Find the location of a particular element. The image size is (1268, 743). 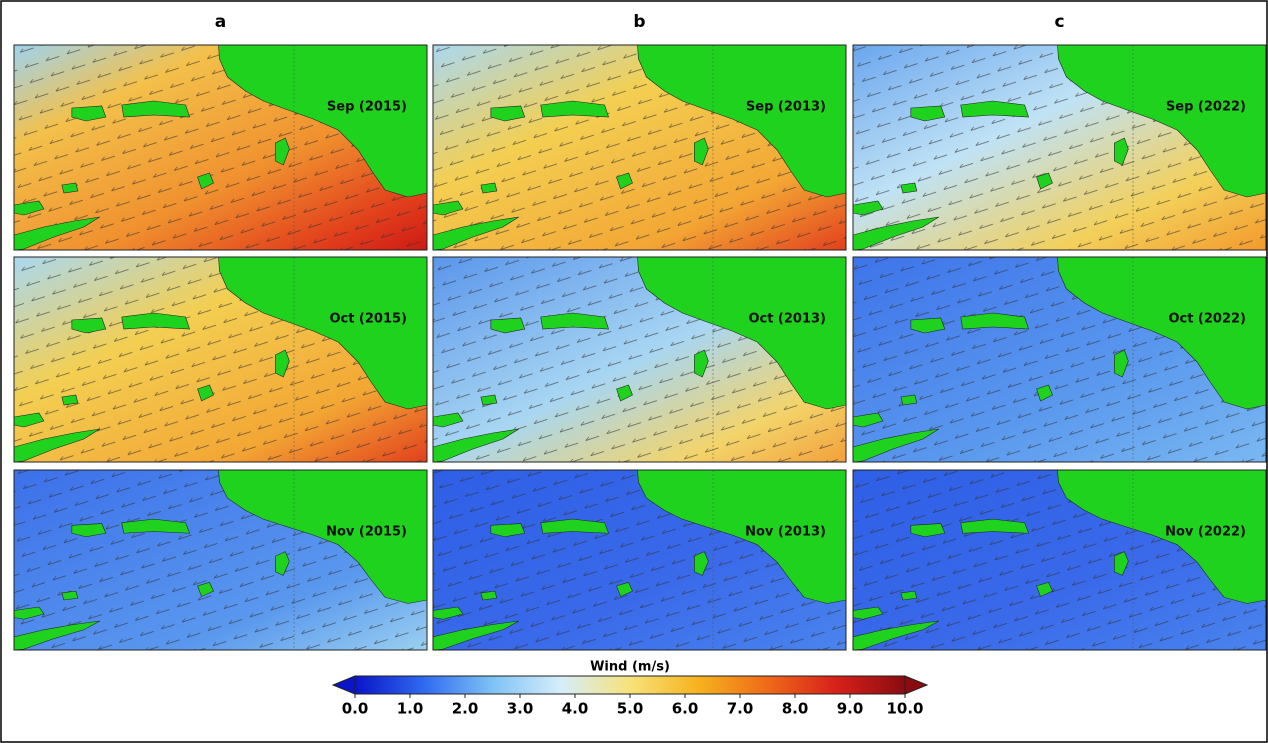

panel-label: Nov (2022) is located at coordinates (1205, 532).